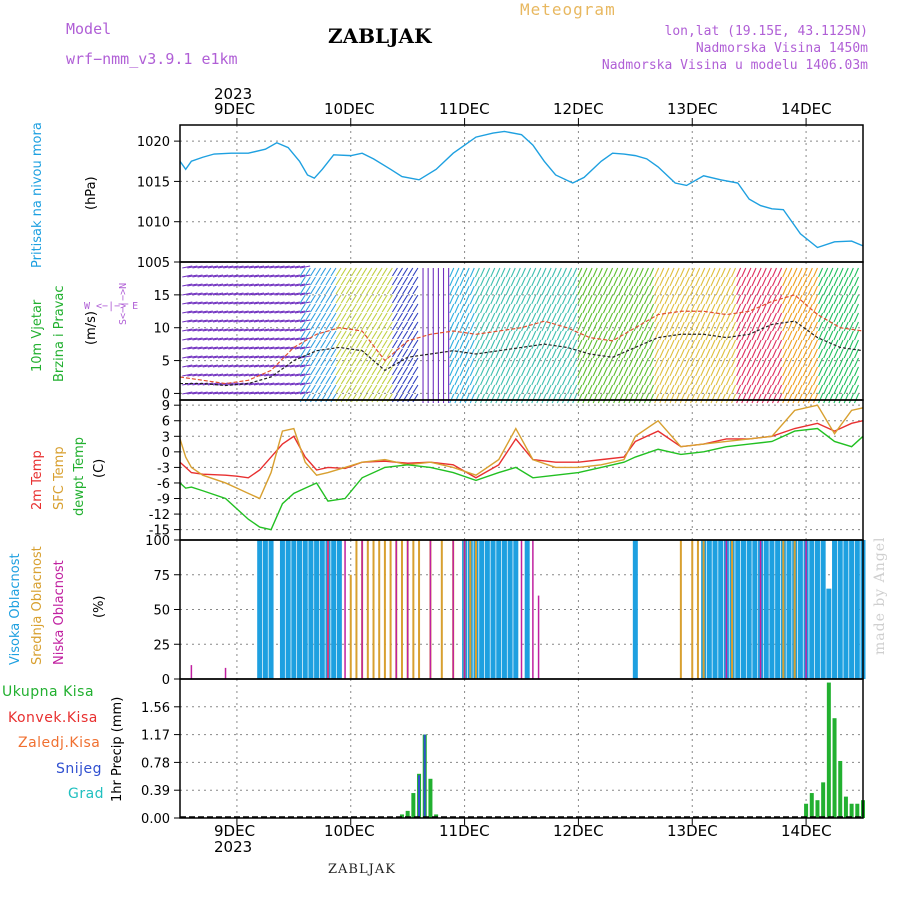  What do you see at coordinates (166, 362) in the screenshot?
I see `y-tick-label: 5` at bounding box center [166, 362].